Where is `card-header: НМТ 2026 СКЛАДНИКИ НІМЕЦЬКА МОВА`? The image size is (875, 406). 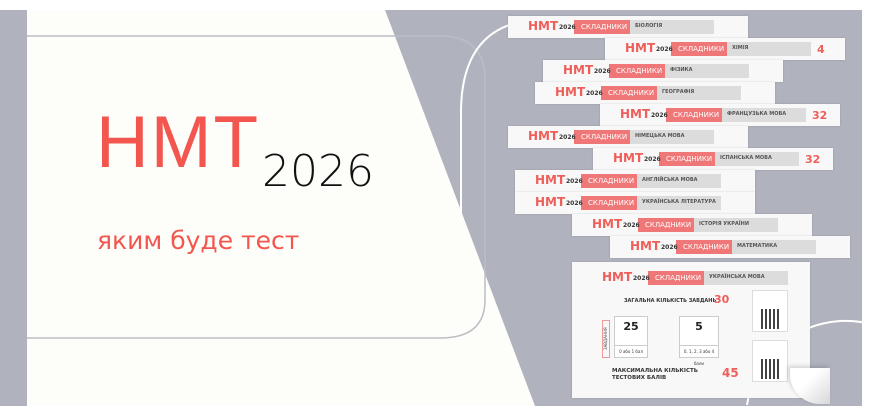
card-header: НМТ 2026 СКЛАДНИКИ НІМЕЦЬКА МОВА is located at coordinates (621, 137).